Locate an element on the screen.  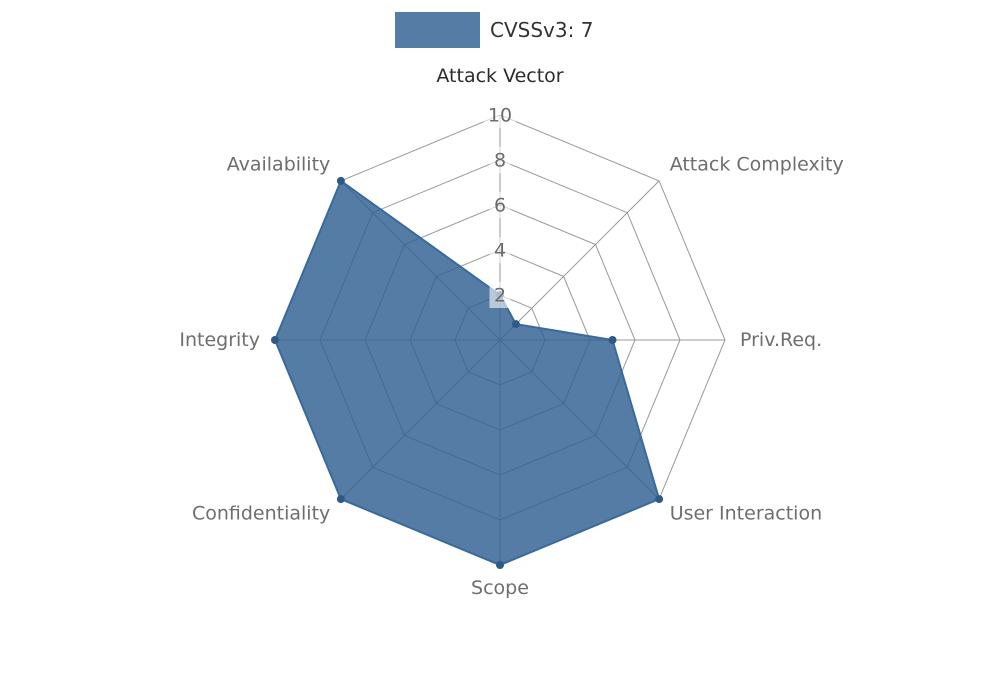
tick-label: 6 is located at coordinates (500, 206).